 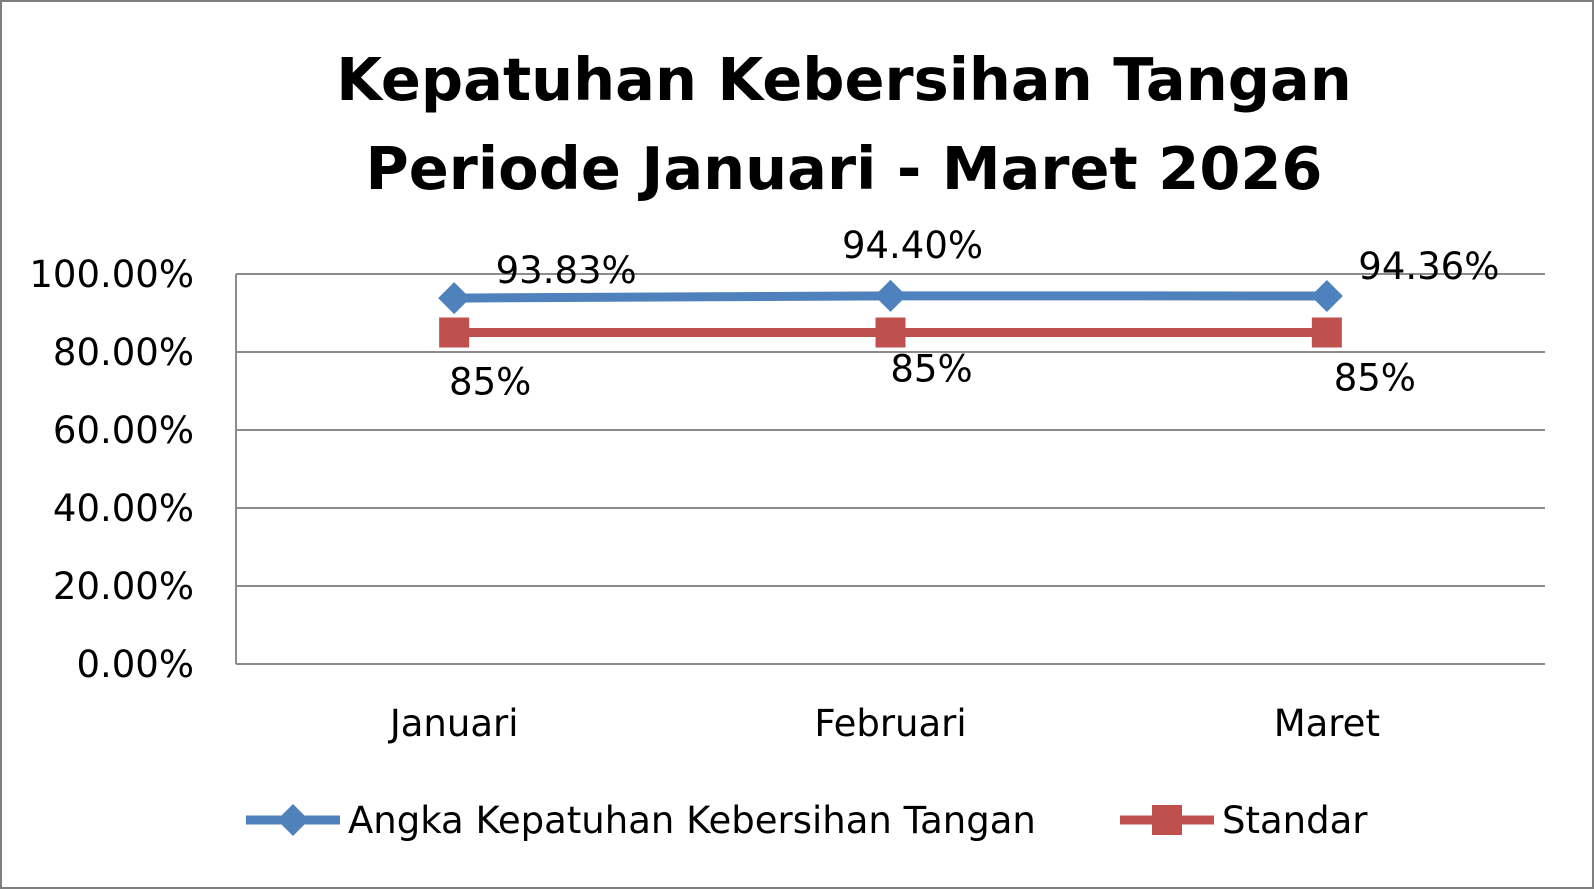 I want to click on legend-label-2: Standar, so click(x=1295, y=820).